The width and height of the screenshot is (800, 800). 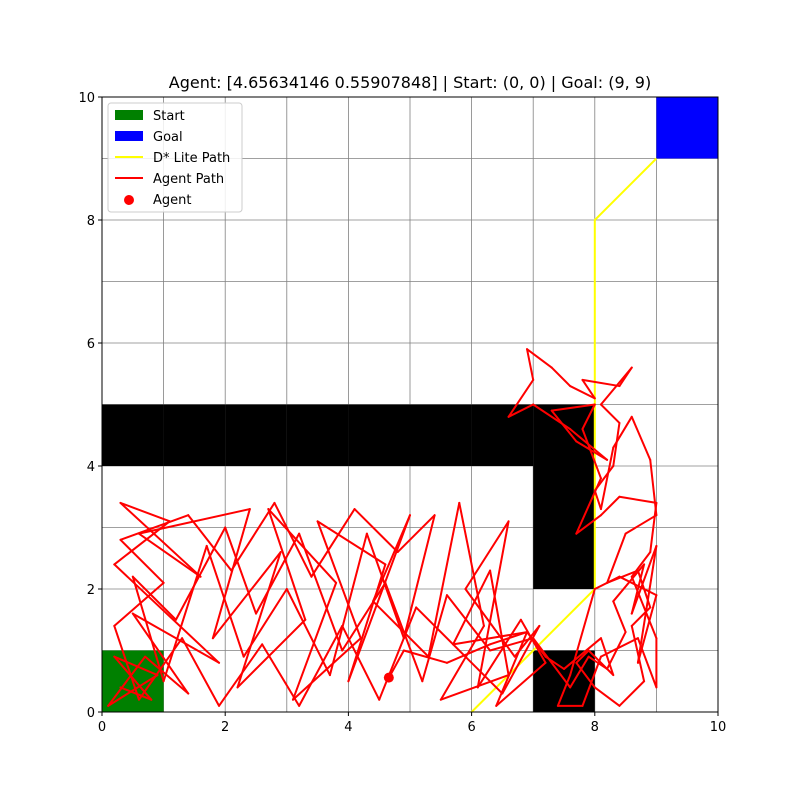 What do you see at coordinates (102, 727) in the screenshot?
I see `x-tick-label: 0` at bounding box center [102, 727].